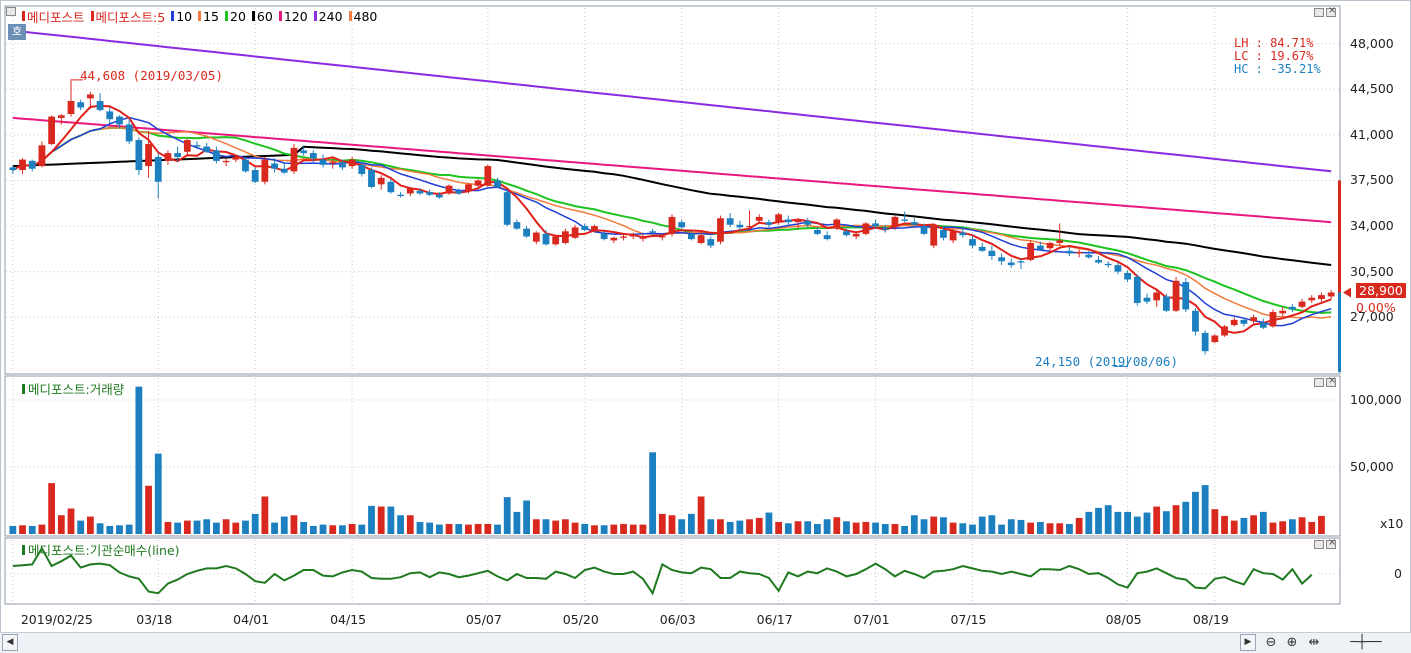 This screenshot has height=653, width=1411. I want to click on legend-item: 480, so click(362, 16).